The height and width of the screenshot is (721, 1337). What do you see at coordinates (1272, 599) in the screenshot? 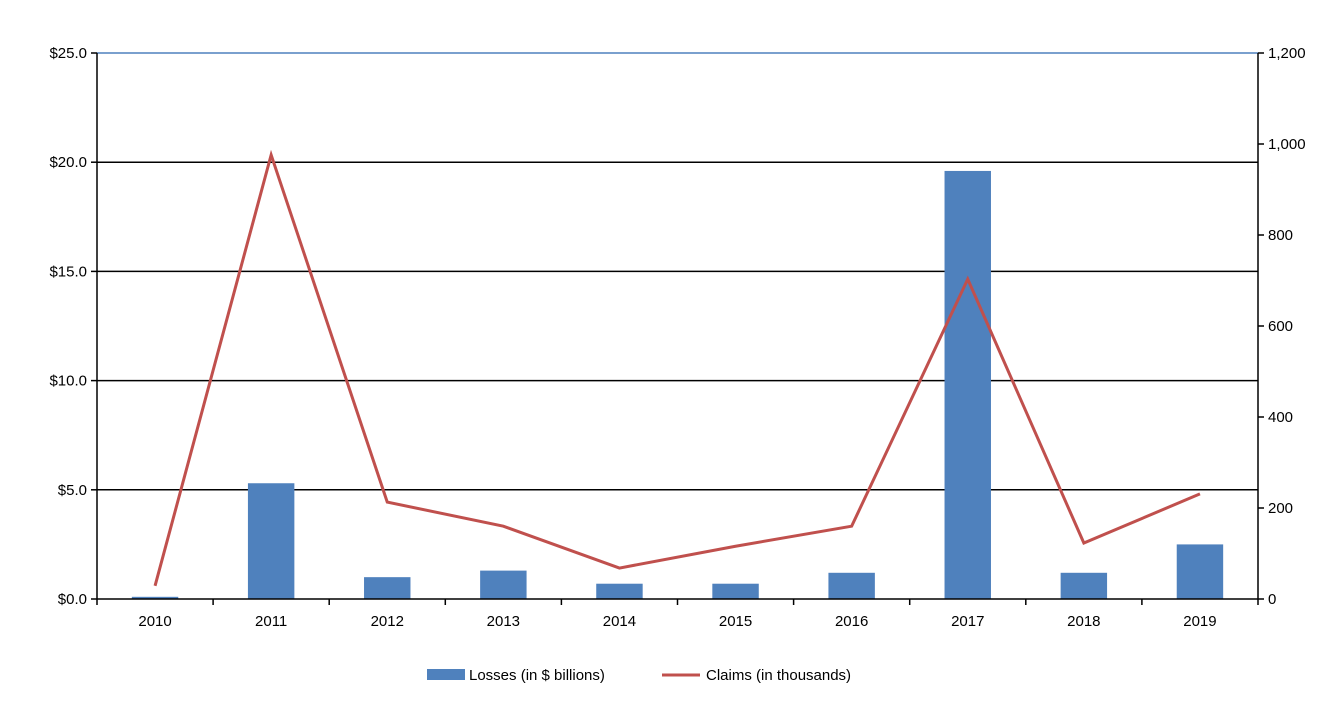
I see `right-tick-label: 0` at bounding box center [1272, 599].